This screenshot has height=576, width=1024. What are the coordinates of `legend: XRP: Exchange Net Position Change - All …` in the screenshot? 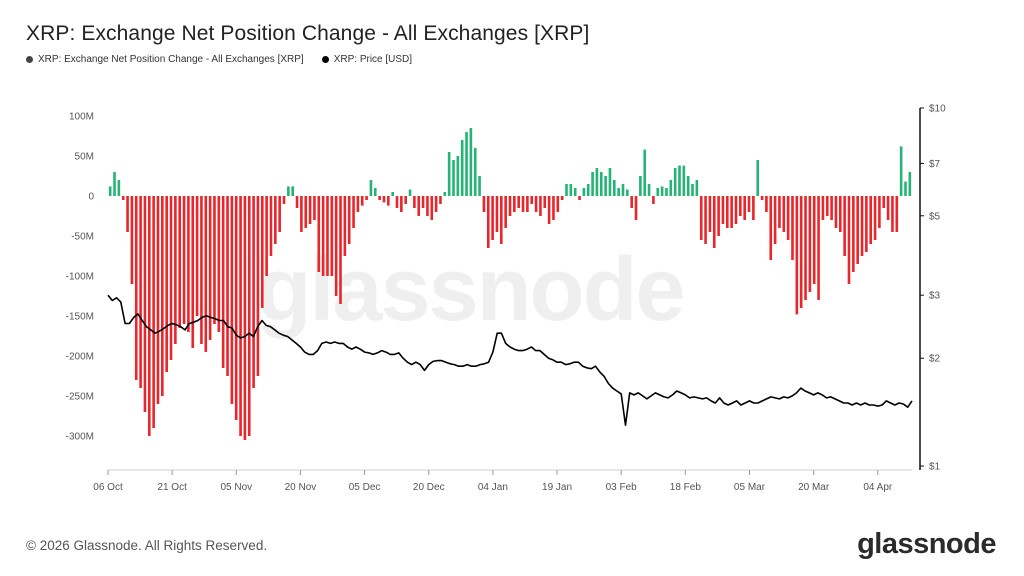 It's located at (219, 59).